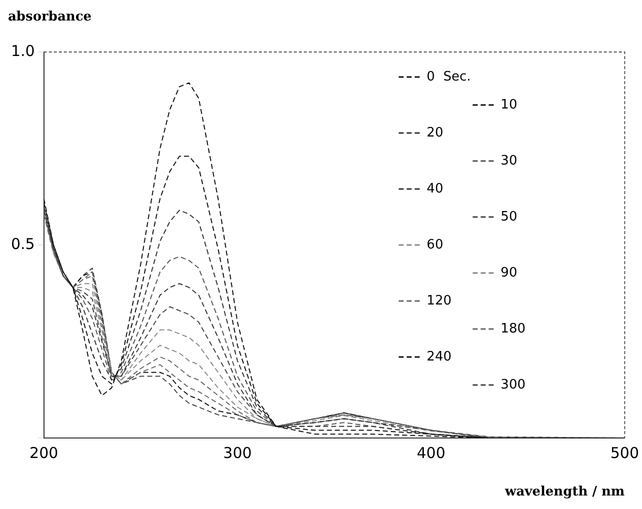 This screenshot has height=509, width=642. Describe the element at coordinates (439, 300) in the screenshot. I see `legend-label: 120` at that location.